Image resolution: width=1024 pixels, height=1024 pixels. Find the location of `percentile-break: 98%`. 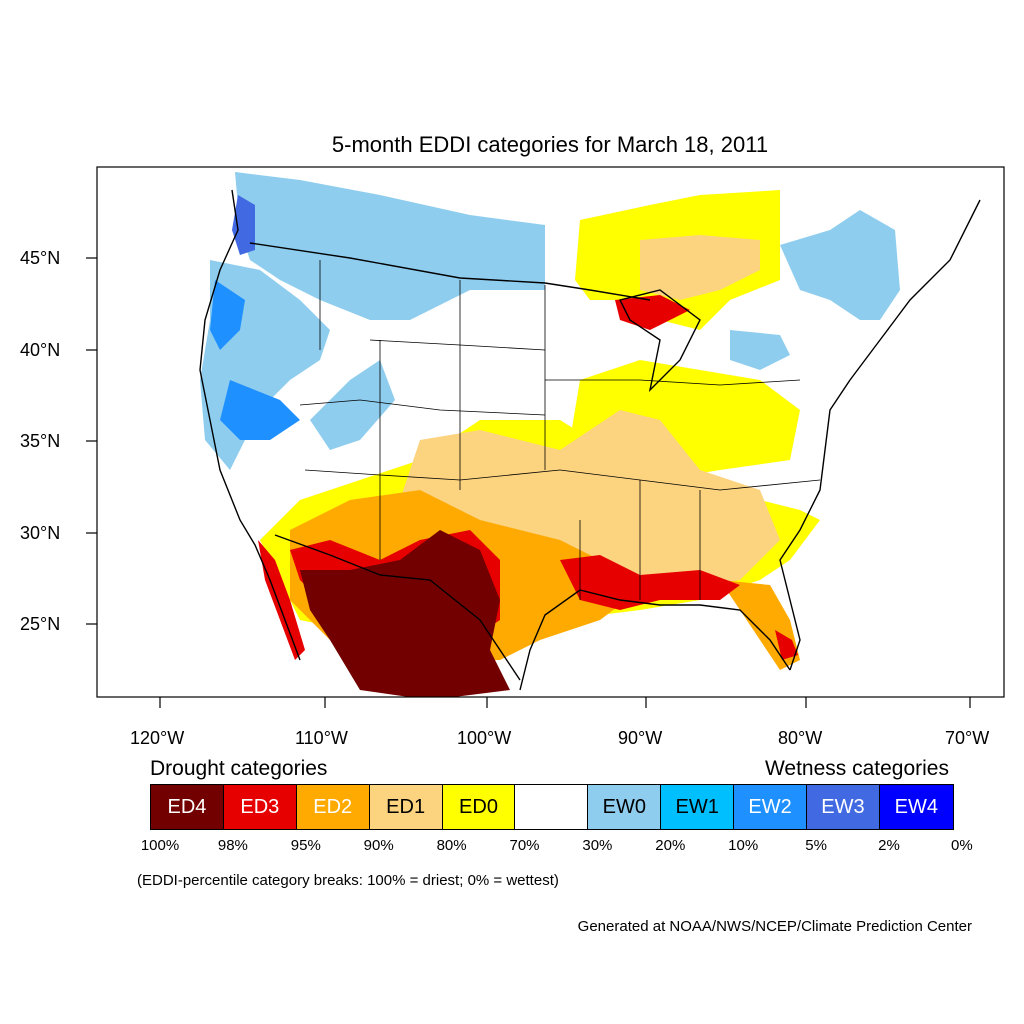

percentile-break: 98% is located at coordinates (232, 845).